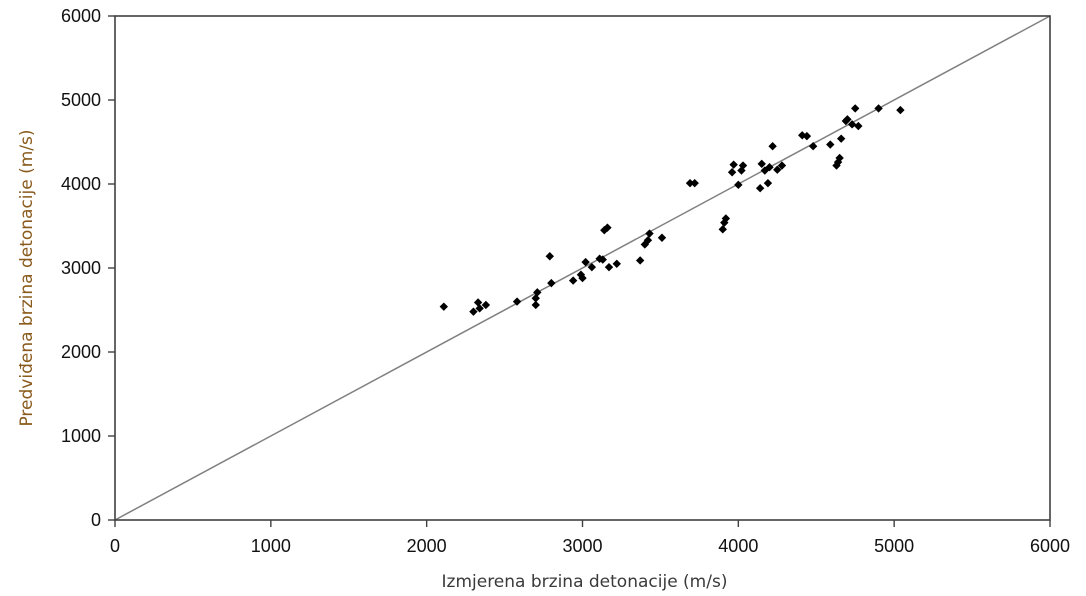 The width and height of the screenshot is (1086, 596). I want to click on y-tick-label: 6000, so click(81, 16).